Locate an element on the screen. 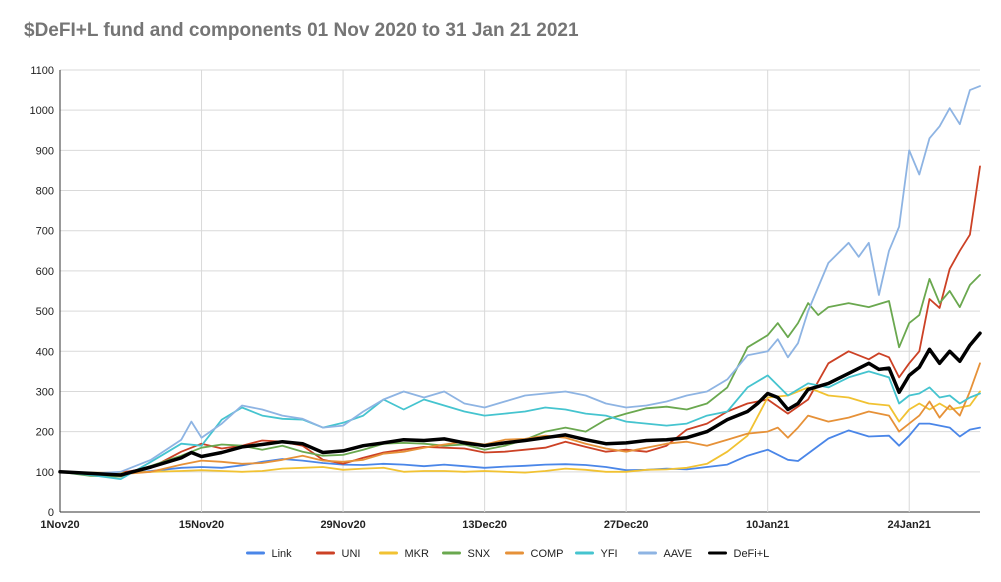 The width and height of the screenshot is (1001, 582). x-tick-label: 15Nov20 is located at coordinates (201, 525).